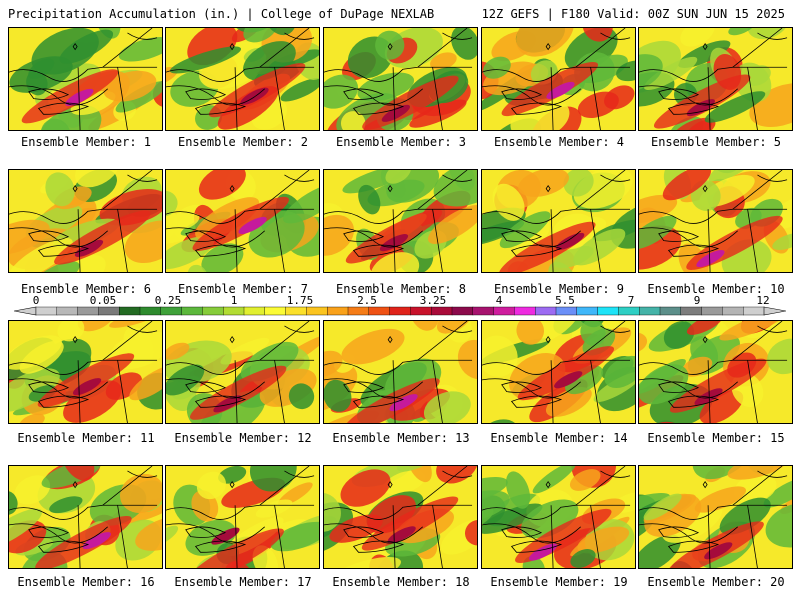  Describe the element at coordinates (300, 300) in the screenshot. I see `colorbar-tick-label: 1.75` at that location.